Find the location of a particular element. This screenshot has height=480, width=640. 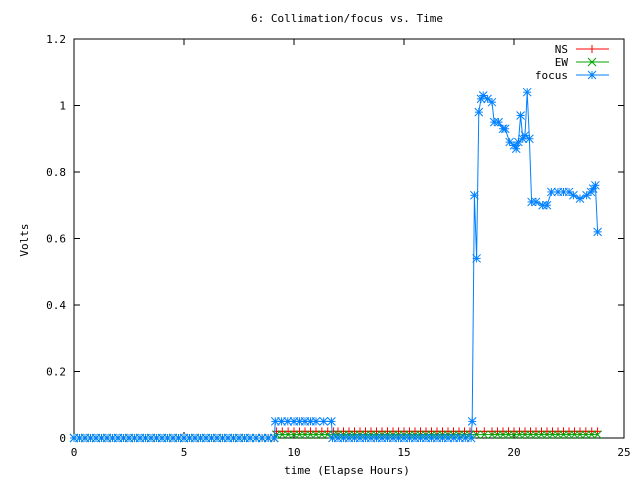

y-tick-label: 0.6 is located at coordinates (56, 239).